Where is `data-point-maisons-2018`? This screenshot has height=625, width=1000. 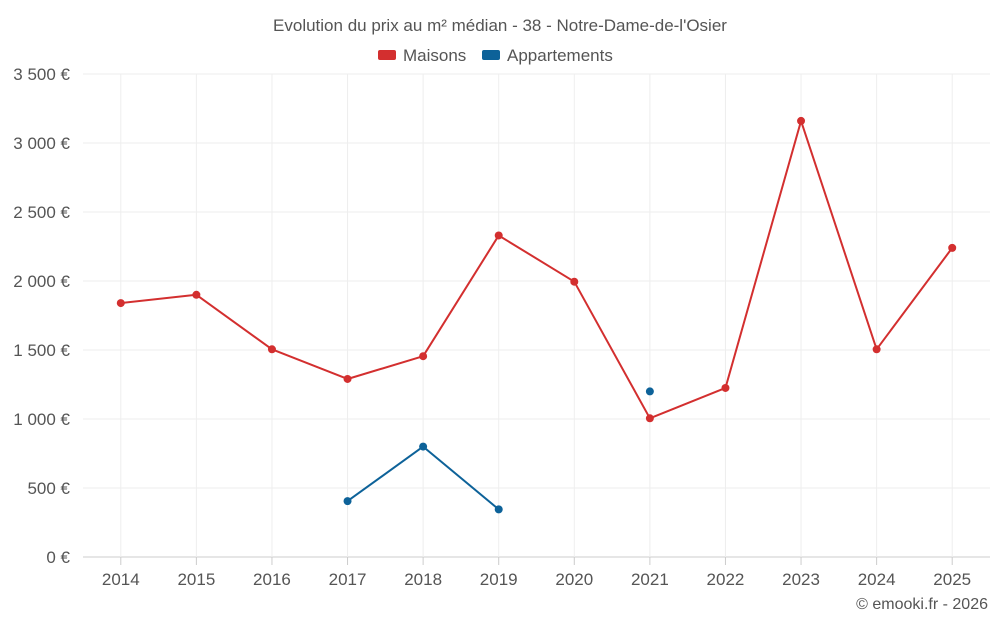 data-point-maisons-2018 is located at coordinates (423, 356).